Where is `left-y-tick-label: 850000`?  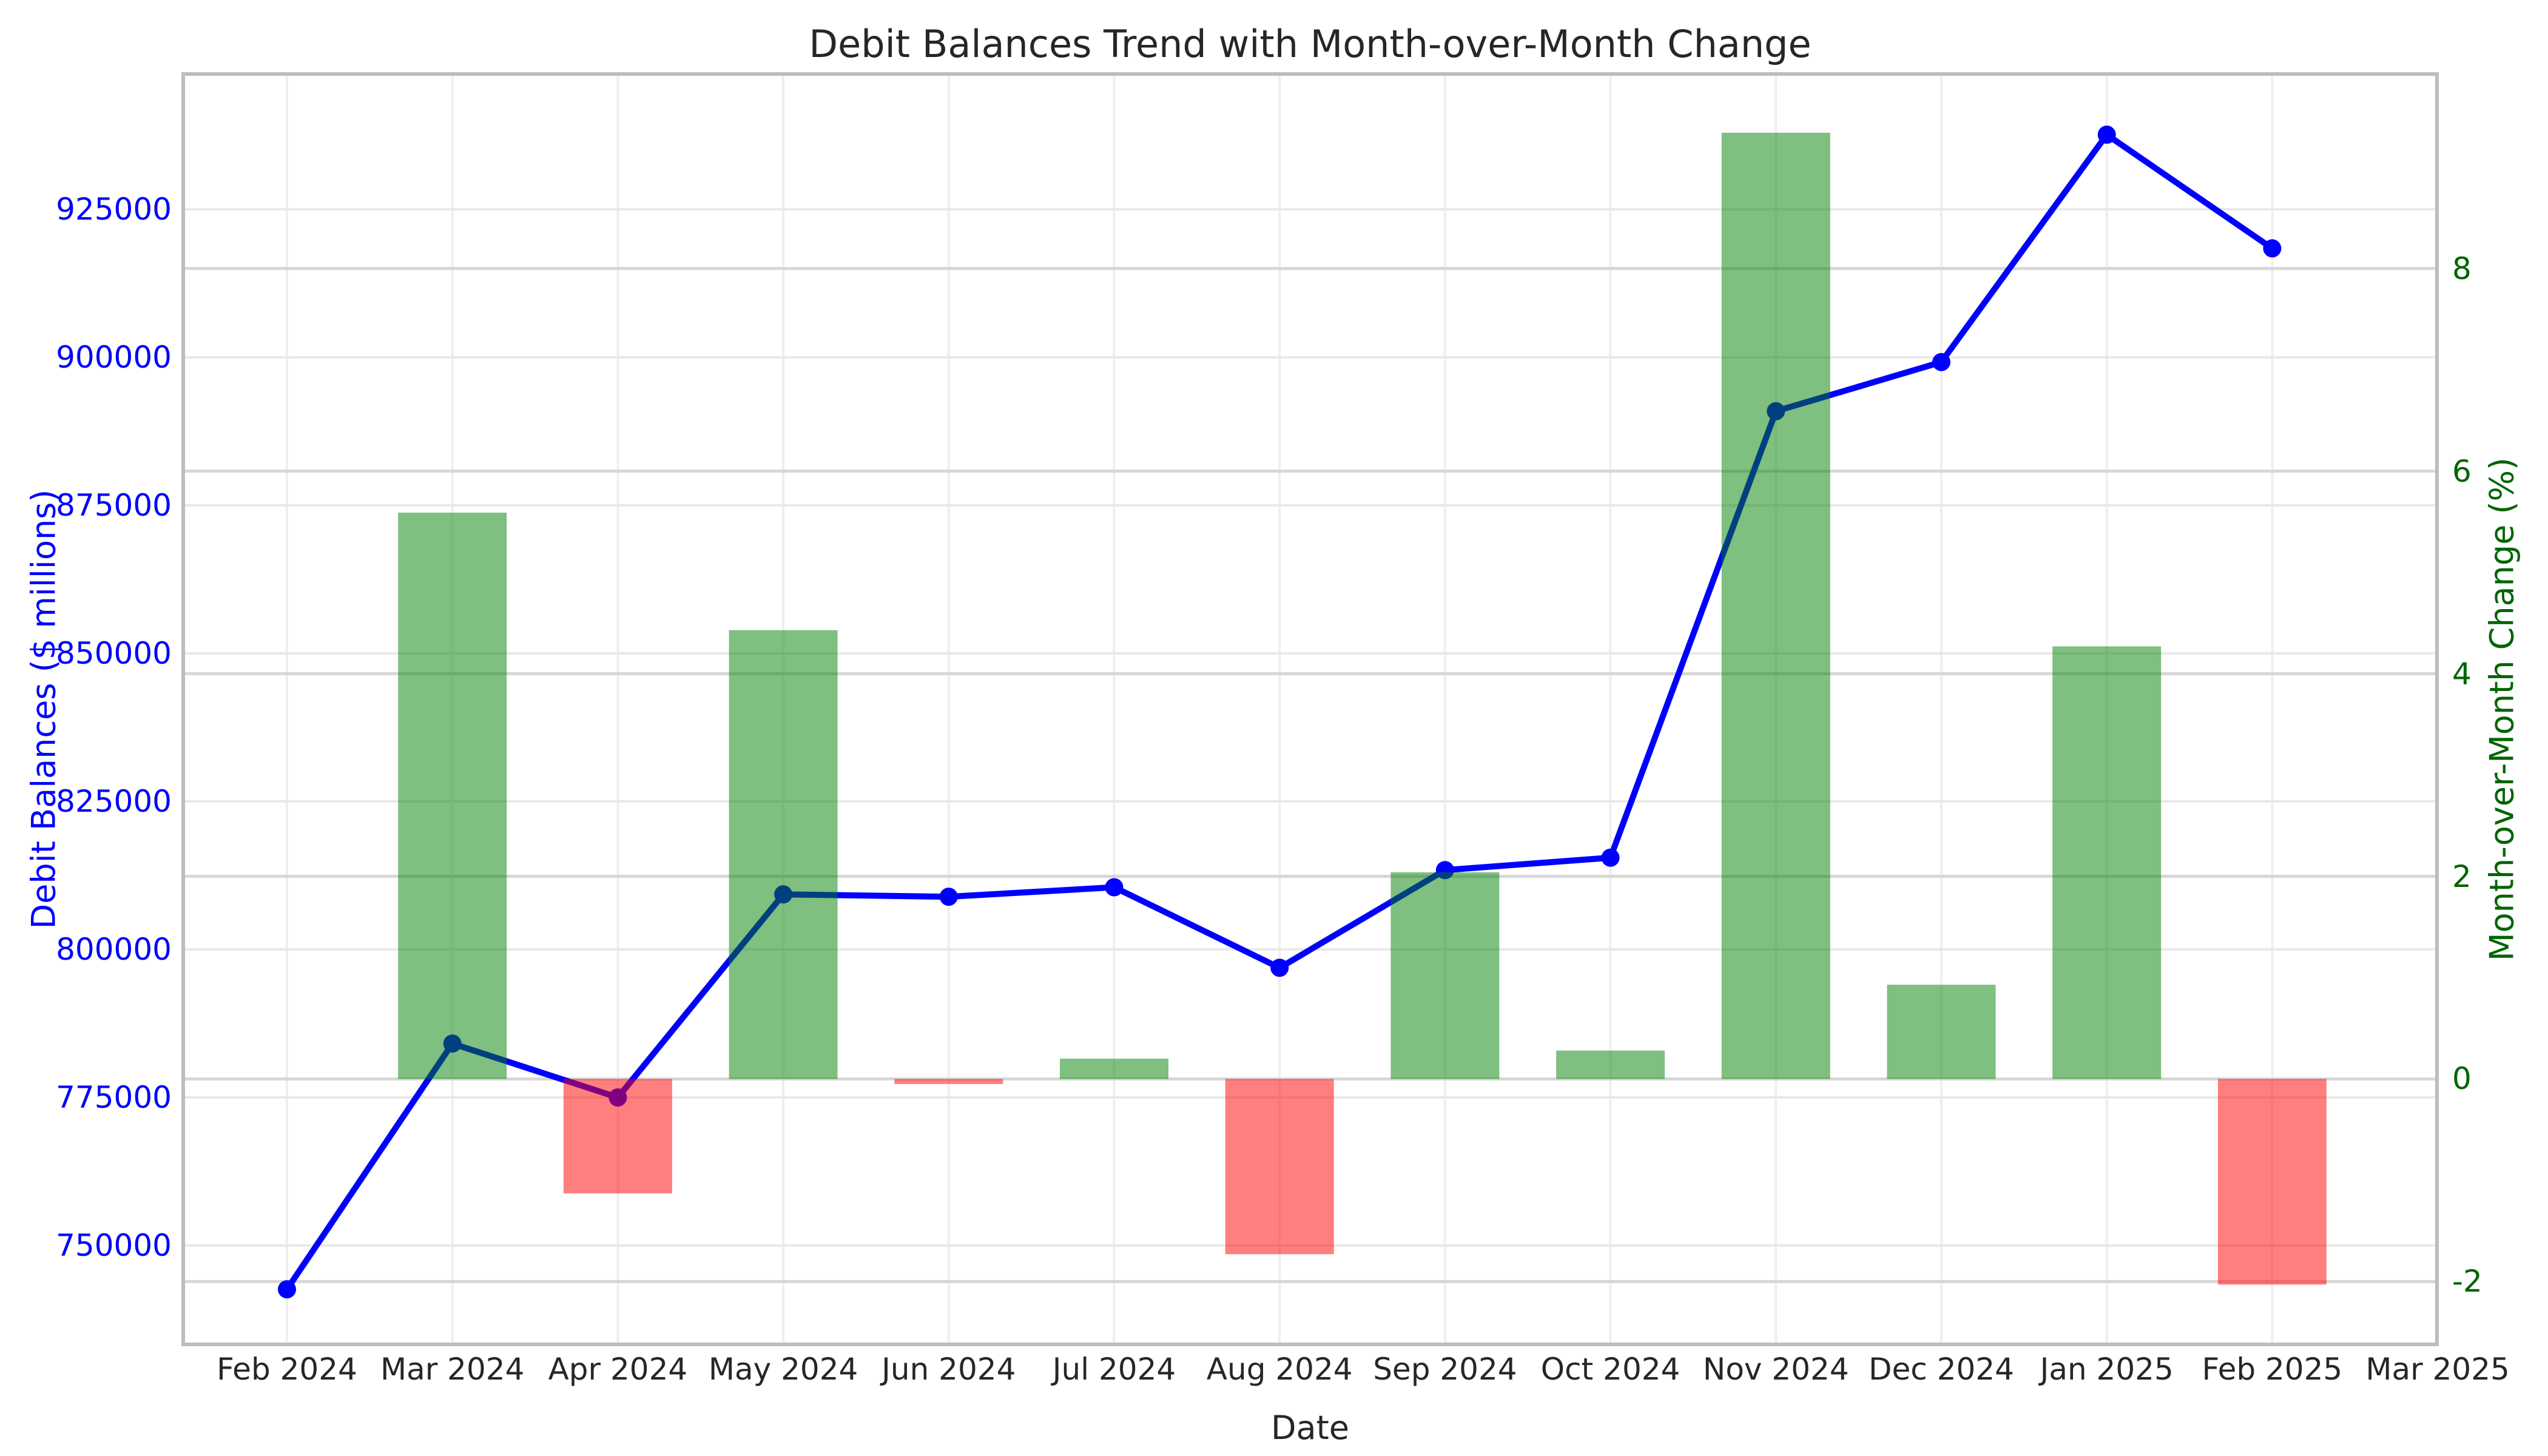
left-y-tick-label: 850000 is located at coordinates (114, 653).